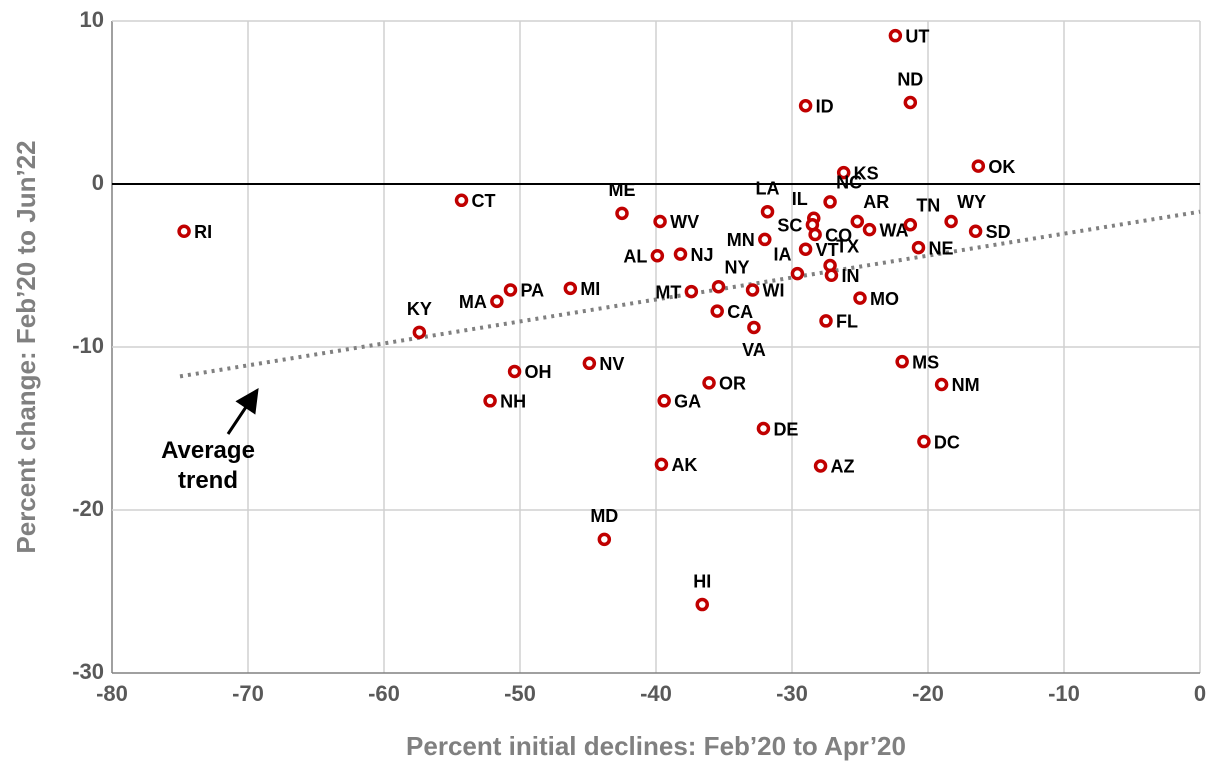 The image size is (1214, 768). Describe the element at coordinates (800, 199) in the screenshot. I see `point-label: IL` at that location.